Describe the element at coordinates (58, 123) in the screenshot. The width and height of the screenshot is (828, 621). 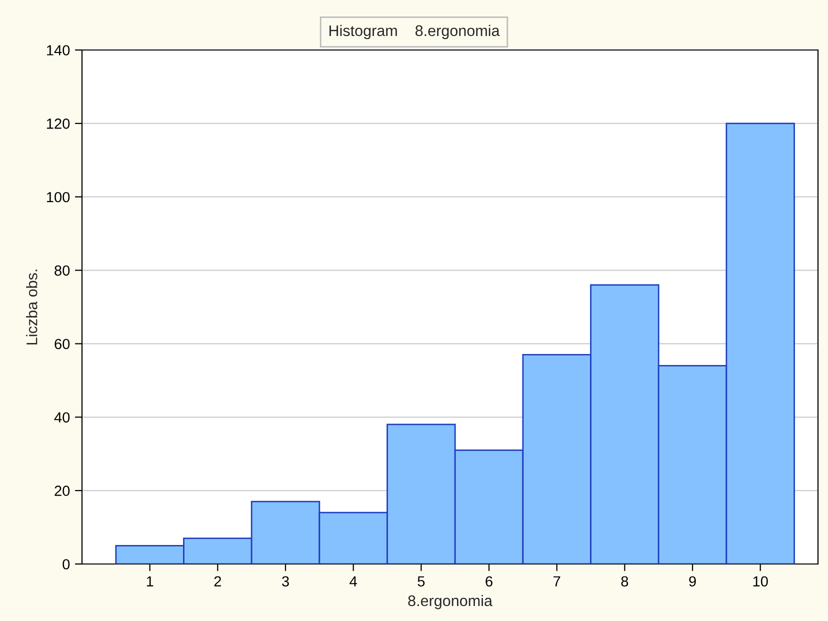
I see `y-tick-label: 120` at that location.